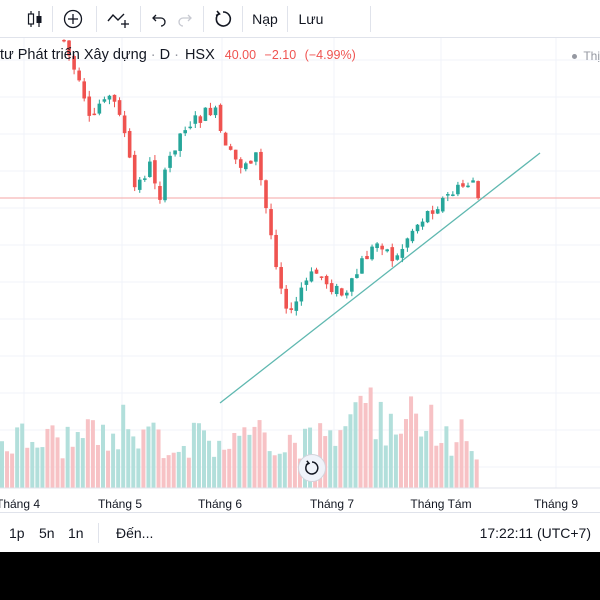 This screenshot has width=600, height=600. Describe the element at coordinates (185, 19) in the screenshot. I see `redo-icon` at that location.